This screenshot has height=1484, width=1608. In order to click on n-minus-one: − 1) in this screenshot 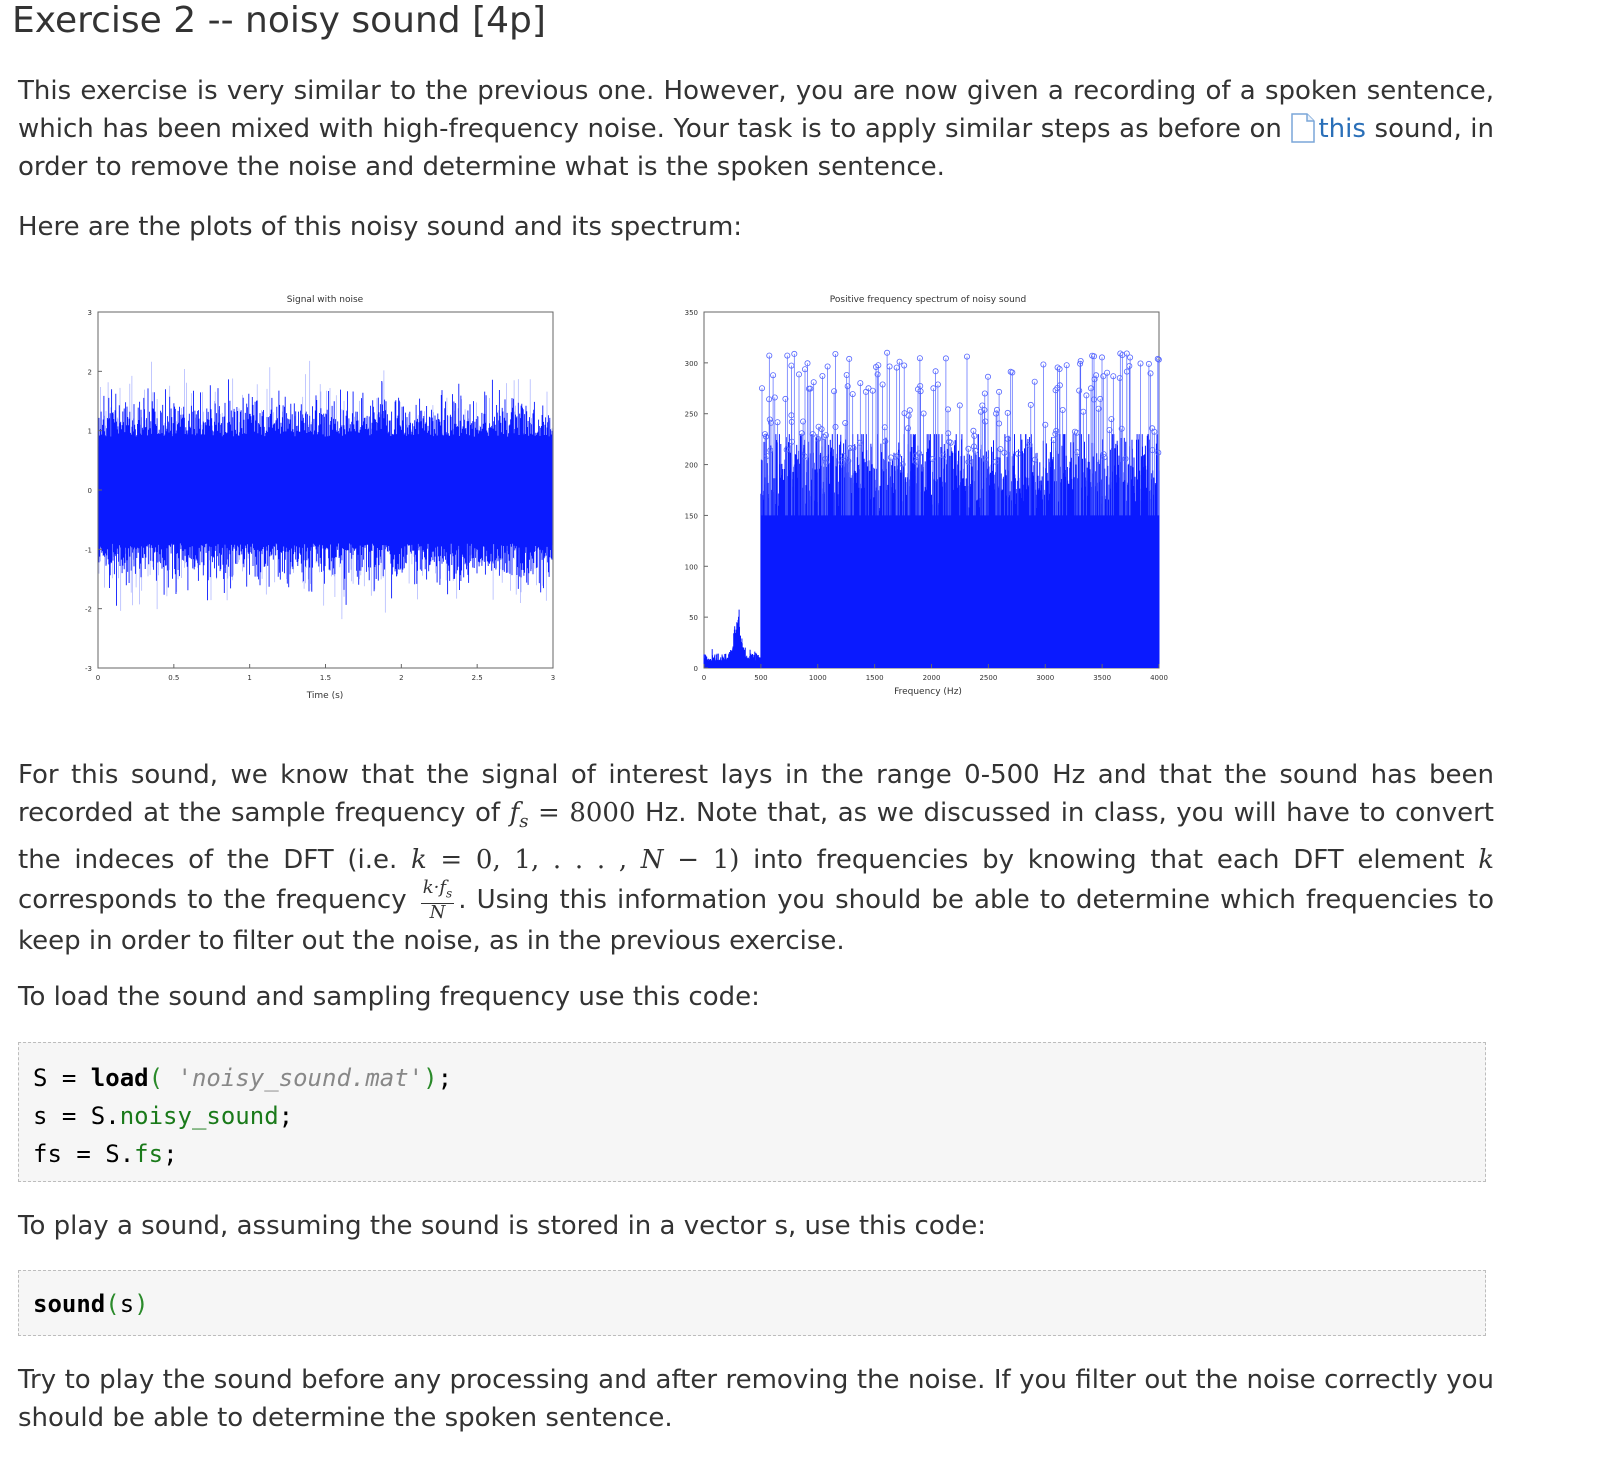, I will do `click(701, 860)`.